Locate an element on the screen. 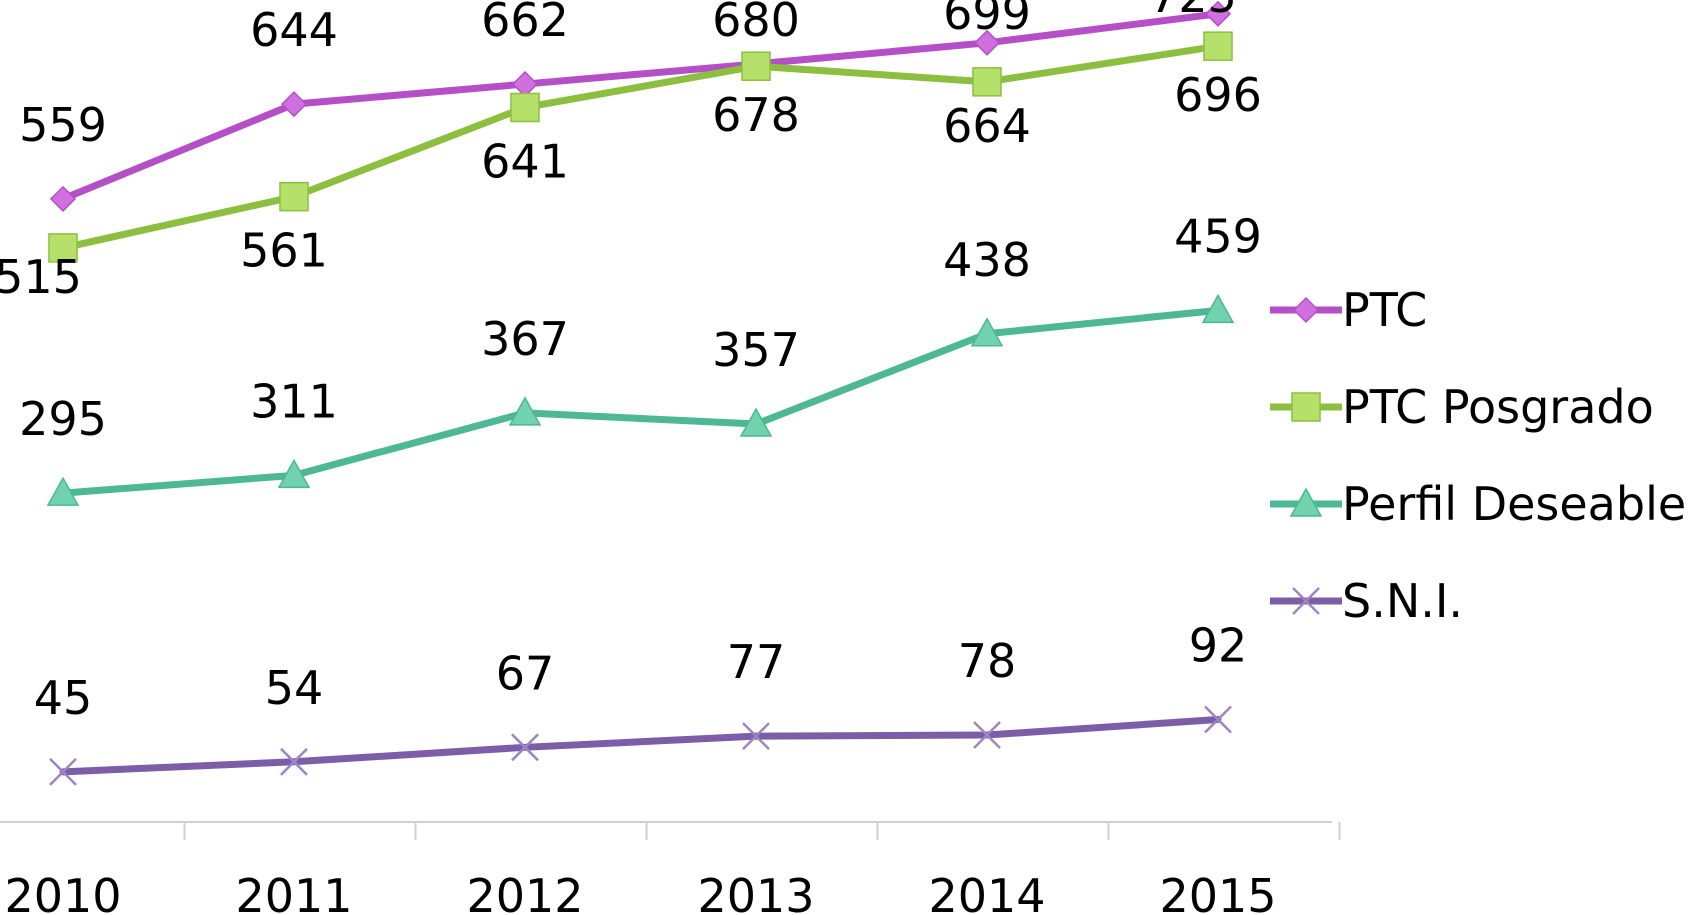 The height and width of the screenshot is (915, 1698). data-label: 559 is located at coordinates (63, 125).